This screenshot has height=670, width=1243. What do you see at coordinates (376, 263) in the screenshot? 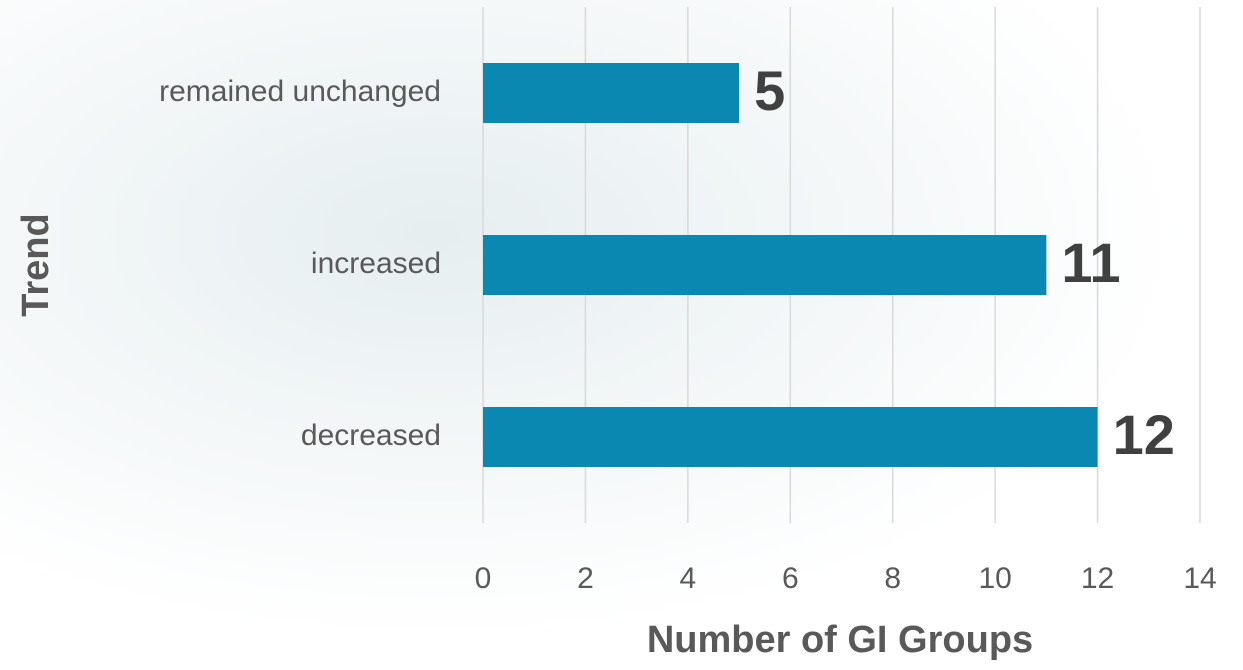
I see `y-tick-label: increased` at bounding box center [376, 263].